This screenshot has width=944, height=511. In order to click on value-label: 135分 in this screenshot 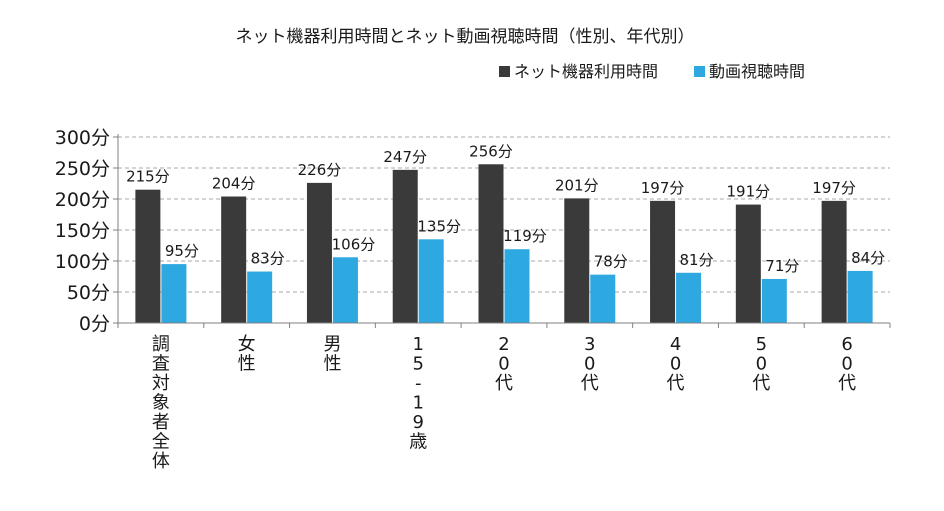, I will do `click(439, 226)`.